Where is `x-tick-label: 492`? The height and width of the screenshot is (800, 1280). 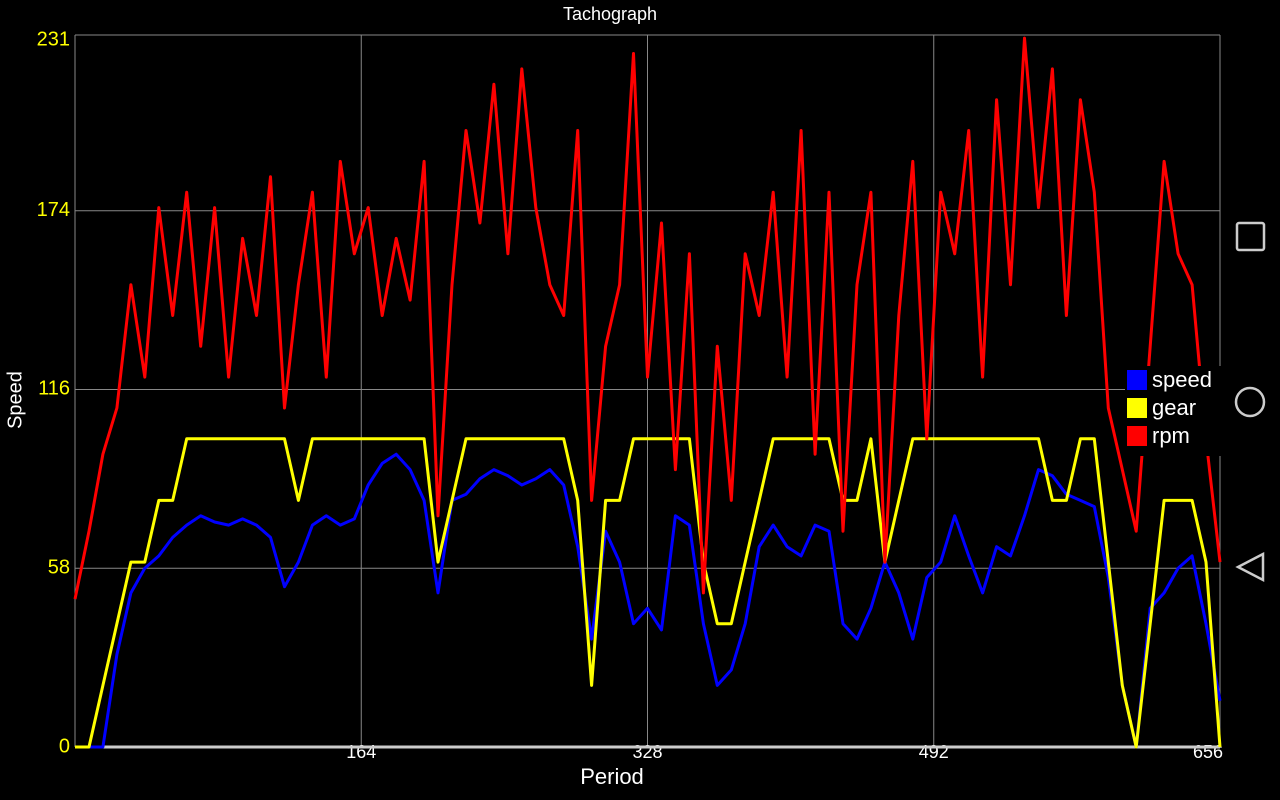 x-tick-label: 492 is located at coordinates (934, 752).